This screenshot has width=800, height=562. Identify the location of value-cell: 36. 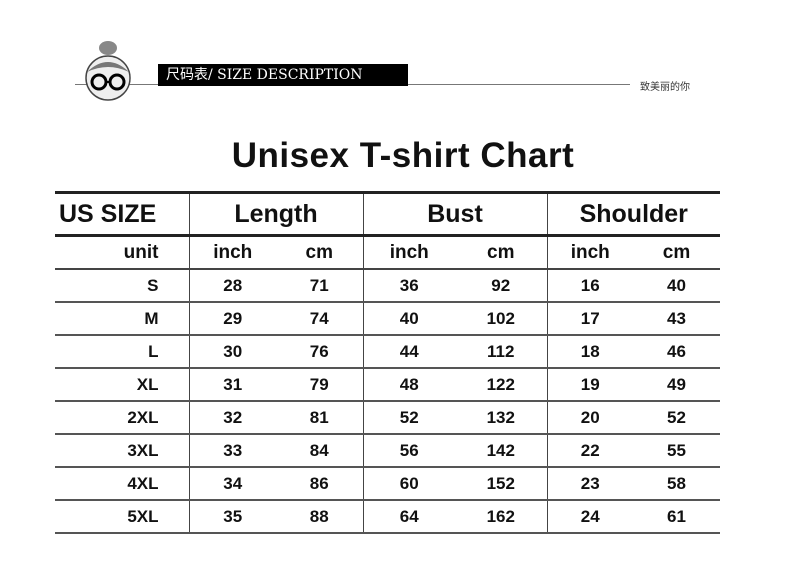
(408, 286).